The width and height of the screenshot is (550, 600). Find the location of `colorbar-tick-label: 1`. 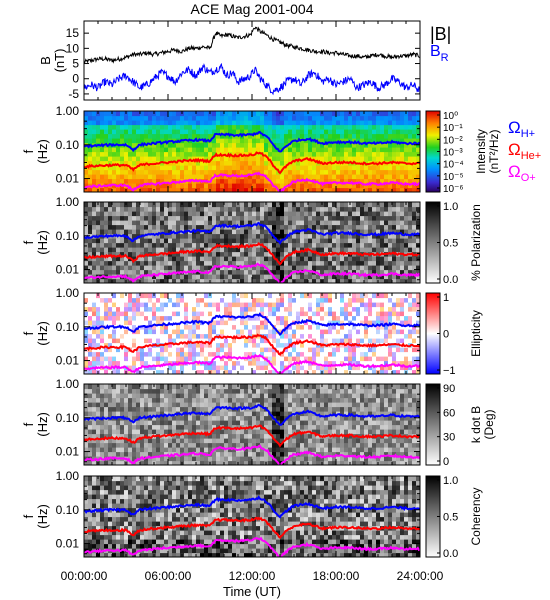

colorbar-tick-label: 1 is located at coordinates (446, 298).